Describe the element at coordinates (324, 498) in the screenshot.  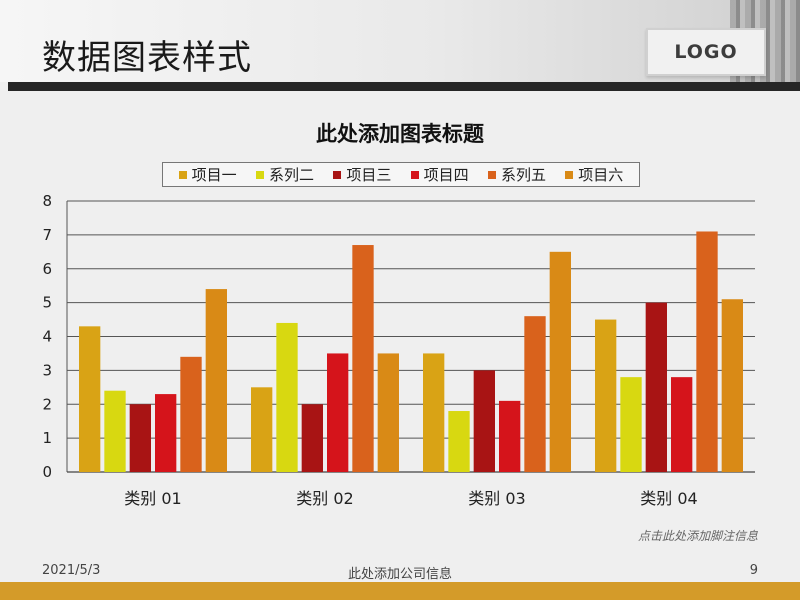
I see `x-tick-label: 类别 02` at that location.